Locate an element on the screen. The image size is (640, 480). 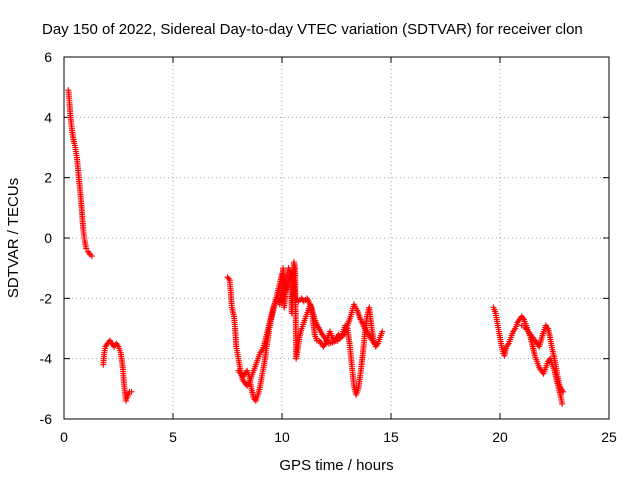
y-tick-label: 6 is located at coordinates (48, 57).